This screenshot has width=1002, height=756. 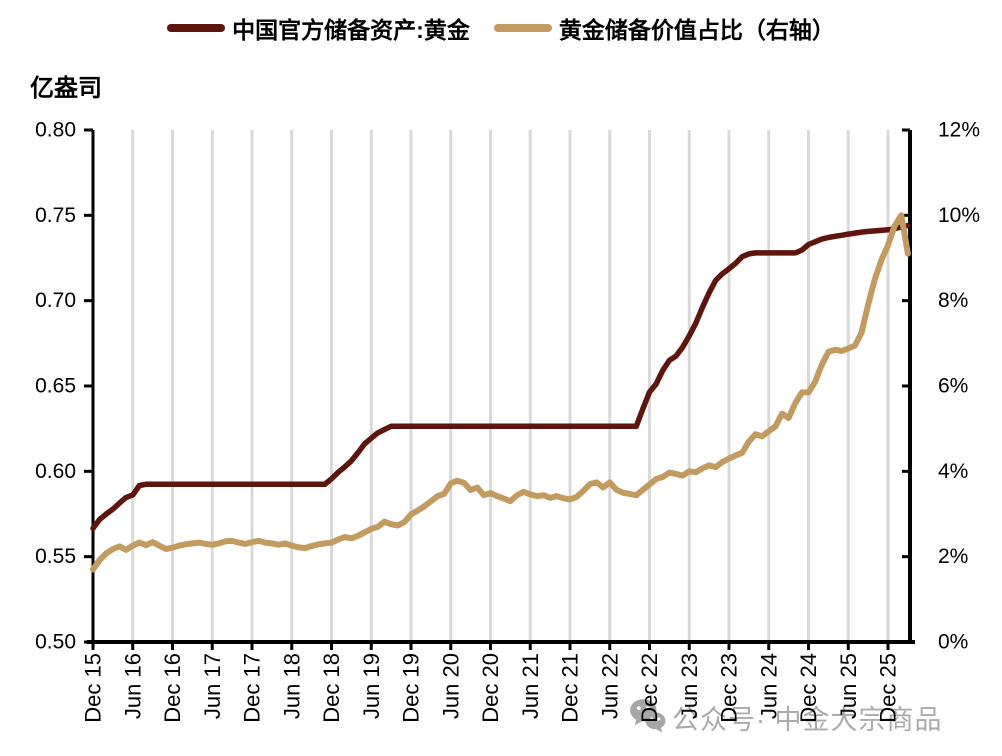 I want to click on y-axis-right-tick-label: 4%, so click(x=953, y=471).